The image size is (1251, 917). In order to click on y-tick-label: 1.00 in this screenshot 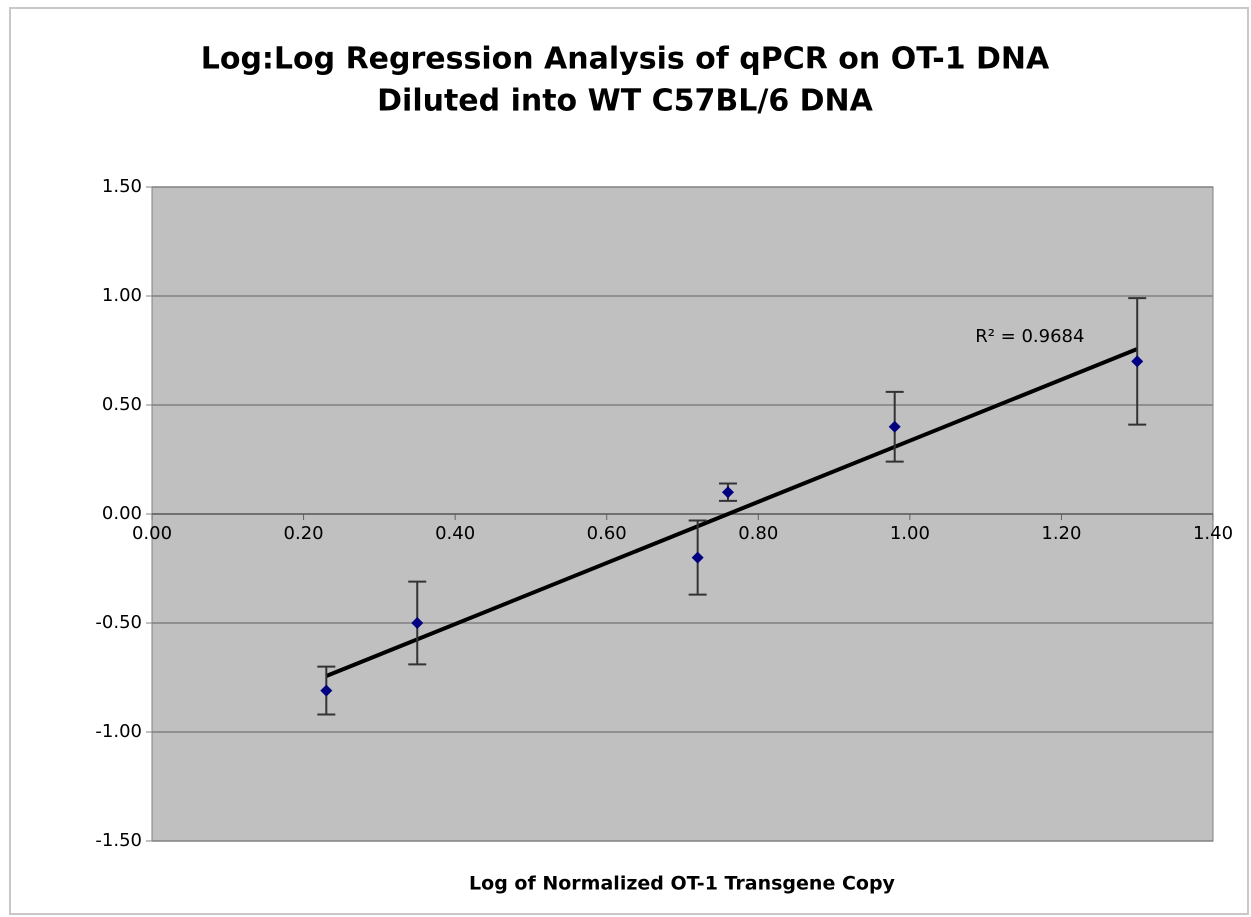, I will do `click(122, 295)`.